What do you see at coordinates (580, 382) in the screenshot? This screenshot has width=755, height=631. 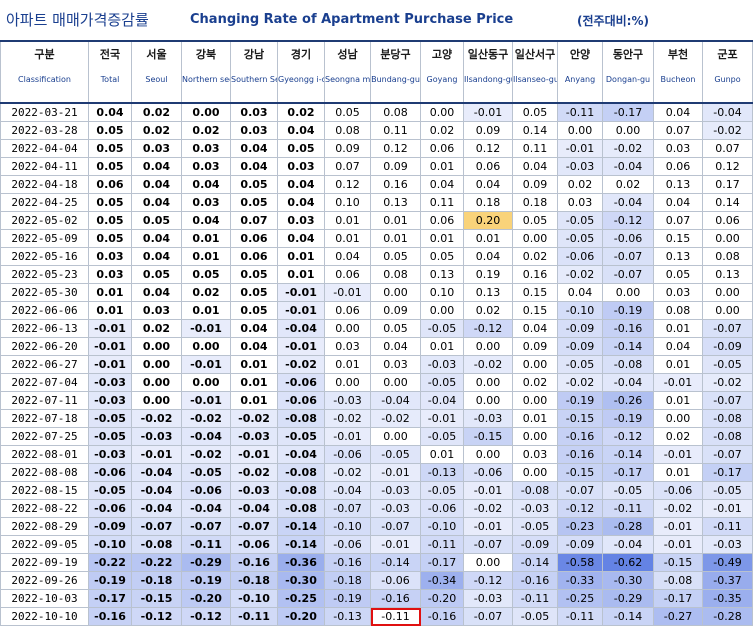 I see `cell-anyang: -0.02` at bounding box center [580, 382].